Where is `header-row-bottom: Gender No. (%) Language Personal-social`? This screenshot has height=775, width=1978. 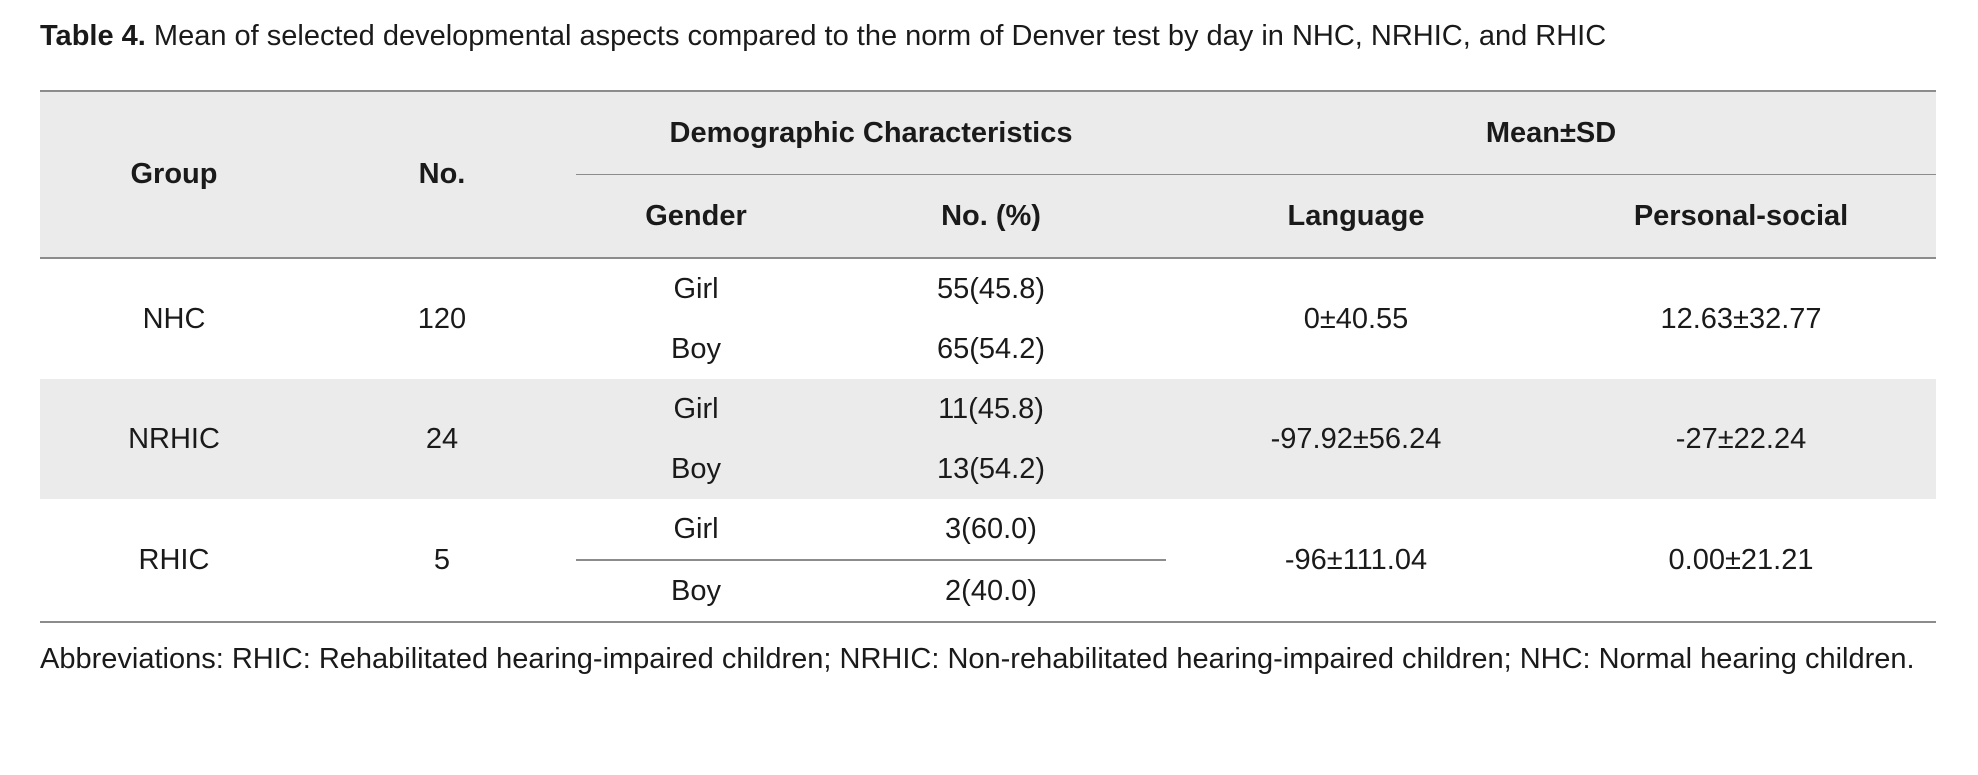 header-row-bottom: Gender No. (%) Language Personal-social is located at coordinates (988, 216).